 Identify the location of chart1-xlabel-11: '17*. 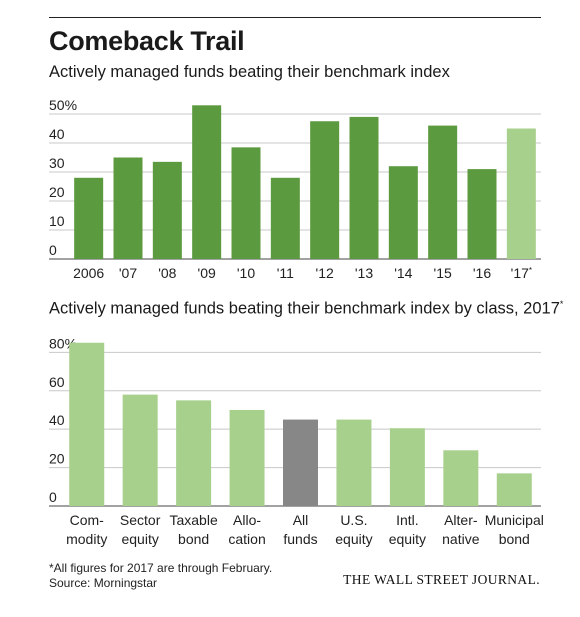
(521, 273).